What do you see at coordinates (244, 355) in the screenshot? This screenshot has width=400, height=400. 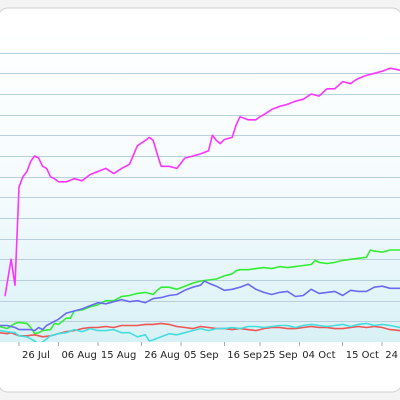 I see `x-tick-label: 16 Sep` at bounding box center [244, 355].